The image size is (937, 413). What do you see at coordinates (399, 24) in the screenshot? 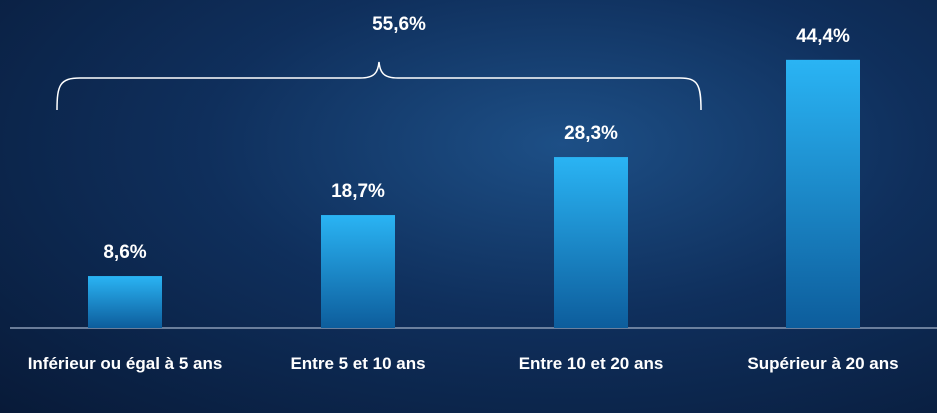
I see `annotation-label: 55,6%` at bounding box center [399, 24].